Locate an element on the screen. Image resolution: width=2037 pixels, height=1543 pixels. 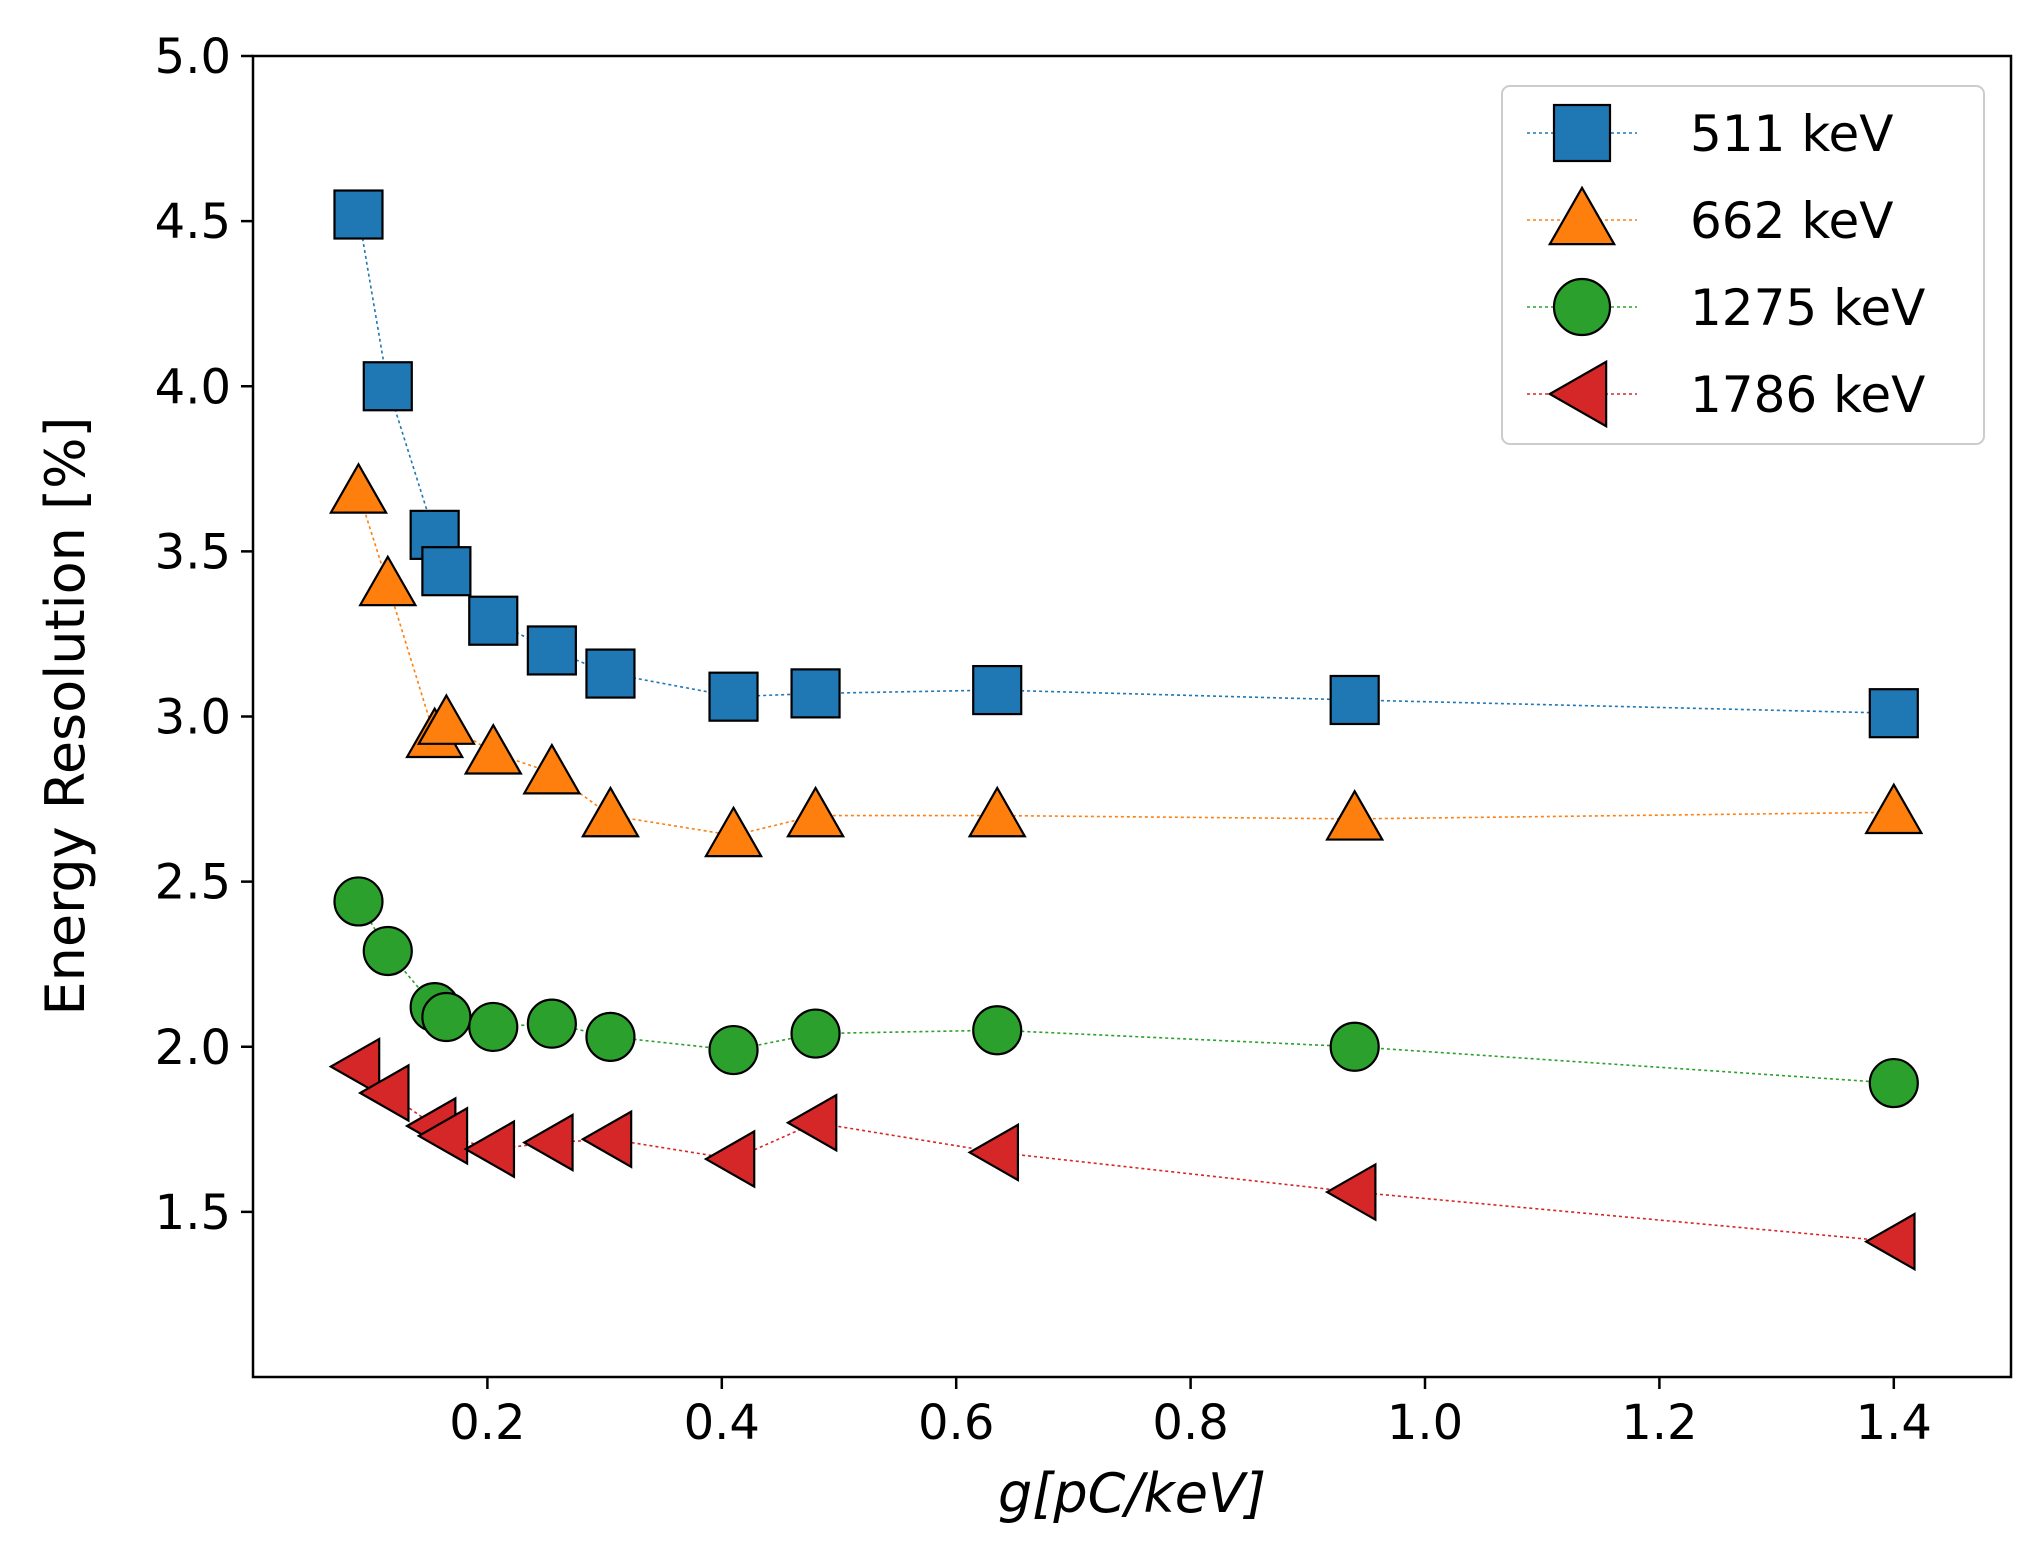
legend-frame is located at coordinates (1743, 265).